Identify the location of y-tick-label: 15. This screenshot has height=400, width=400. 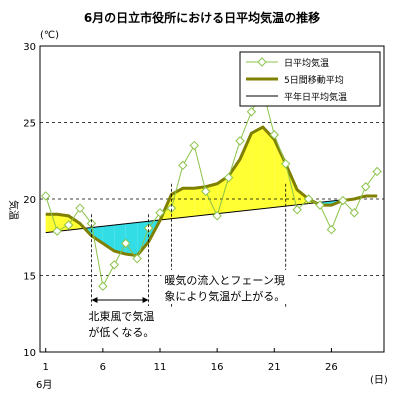
(29, 277).